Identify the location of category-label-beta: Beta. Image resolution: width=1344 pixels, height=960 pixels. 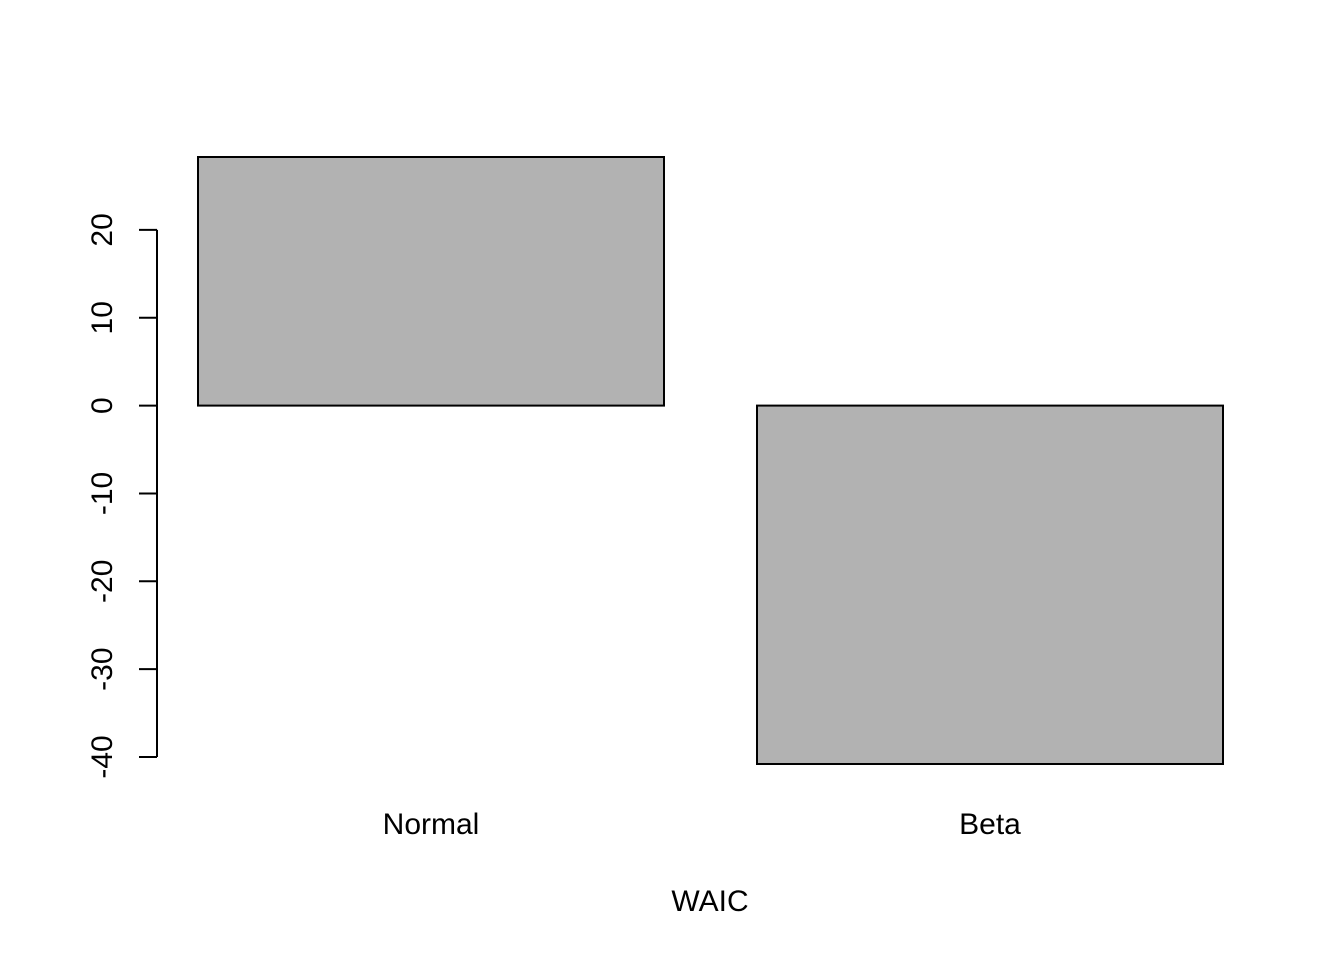
(990, 824).